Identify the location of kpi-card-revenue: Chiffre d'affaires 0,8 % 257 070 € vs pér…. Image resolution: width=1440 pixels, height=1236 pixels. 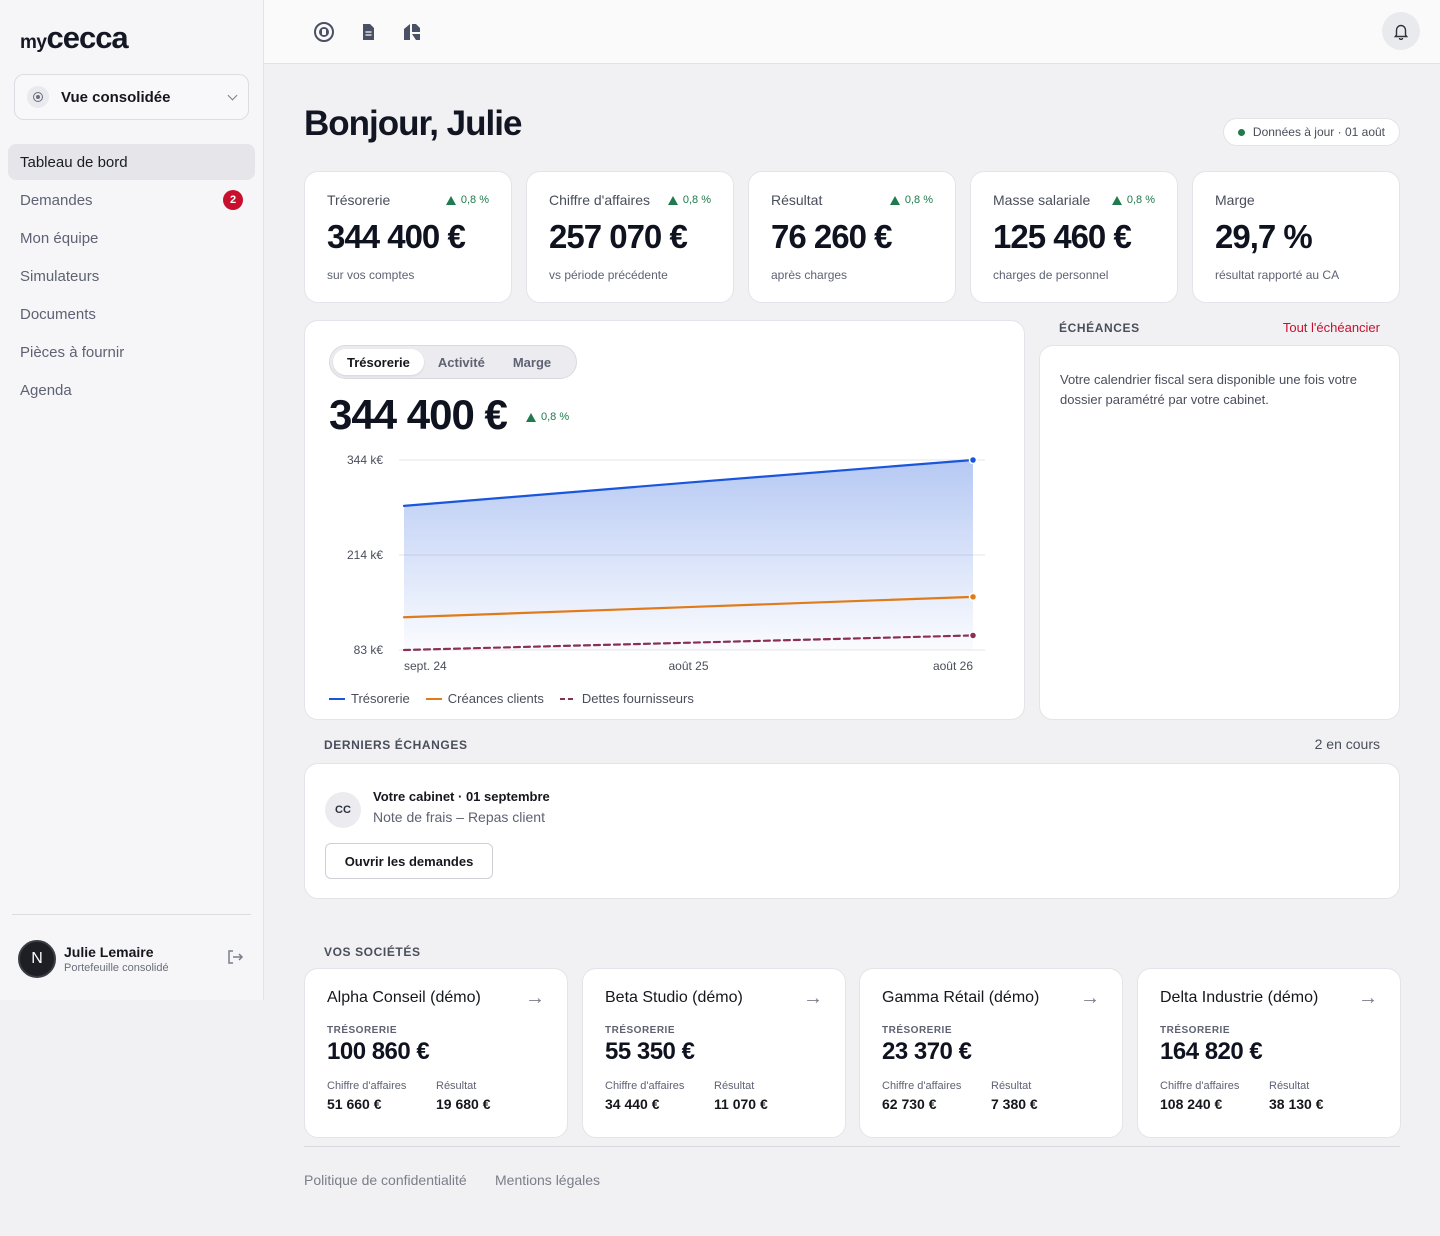
(630, 237).